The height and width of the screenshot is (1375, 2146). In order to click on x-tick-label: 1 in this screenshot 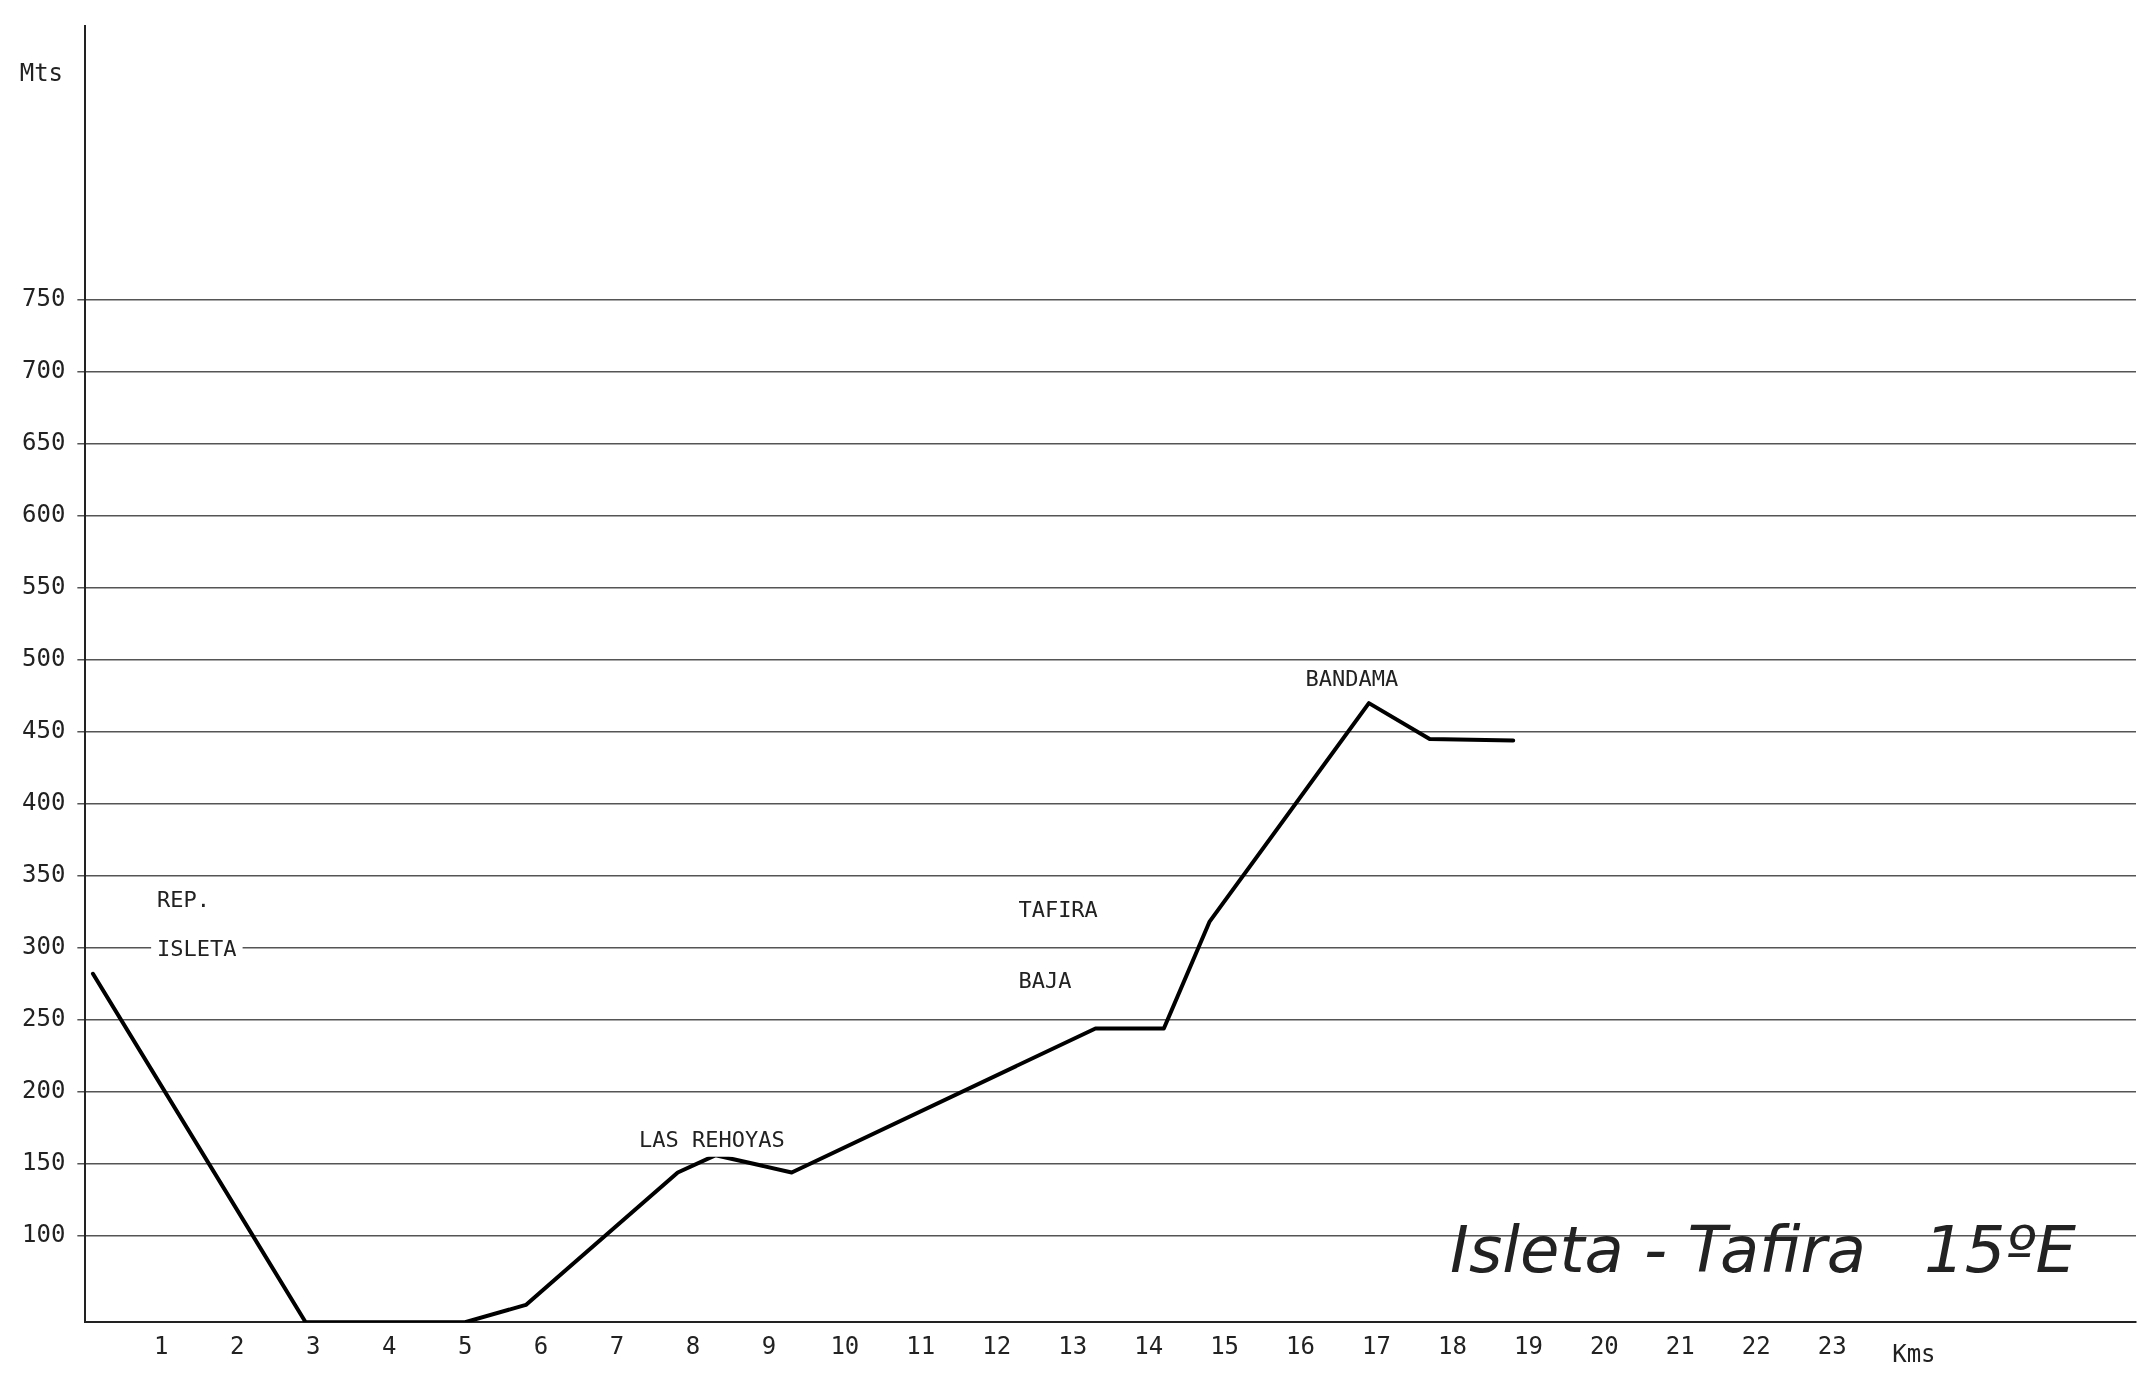, I will do `click(161, 1345)`.